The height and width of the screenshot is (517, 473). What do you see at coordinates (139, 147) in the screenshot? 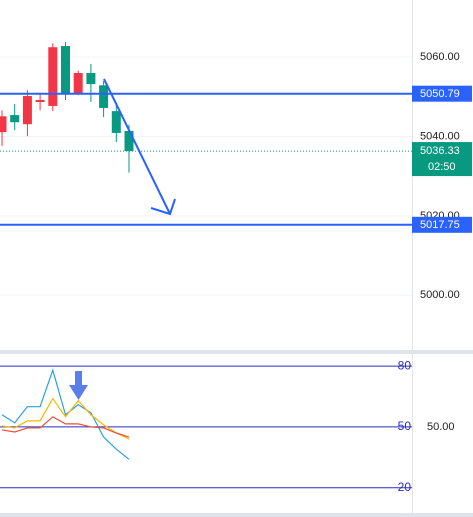
I see `trend-arrow` at bounding box center [139, 147].